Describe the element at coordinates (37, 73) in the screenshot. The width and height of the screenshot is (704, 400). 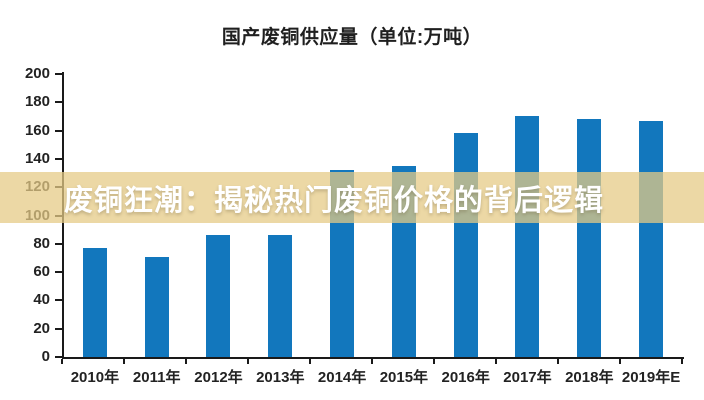
I see `y-tick-label: 200` at that location.